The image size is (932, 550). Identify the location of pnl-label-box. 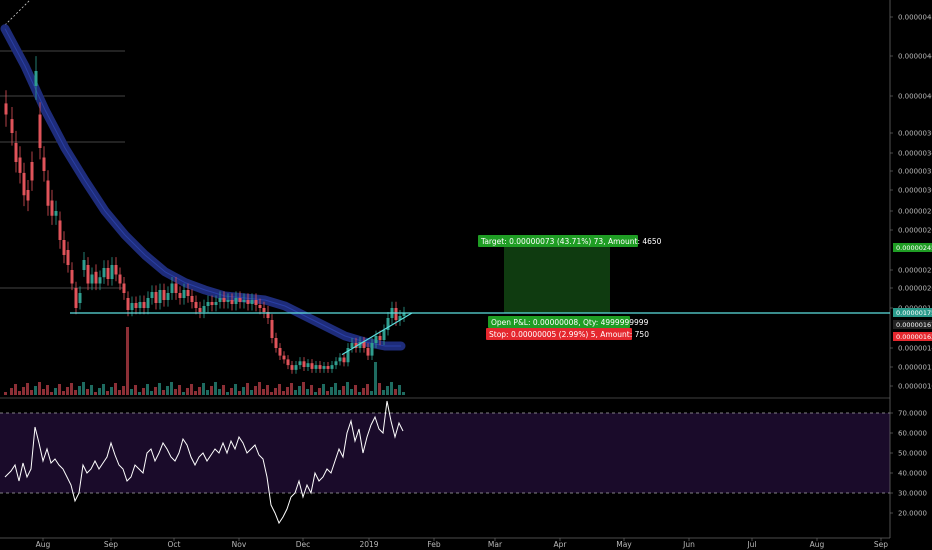
(559, 322).